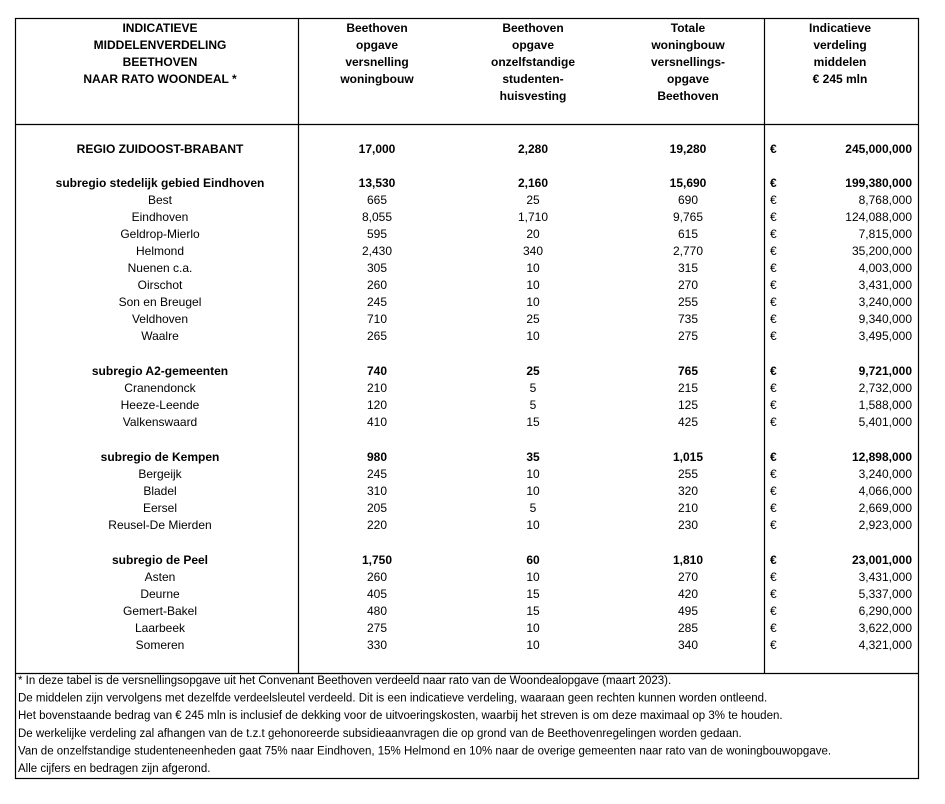 The image size is (945, 804). I want to click on row-label: Gemert-Bakel, so click(160, 611).